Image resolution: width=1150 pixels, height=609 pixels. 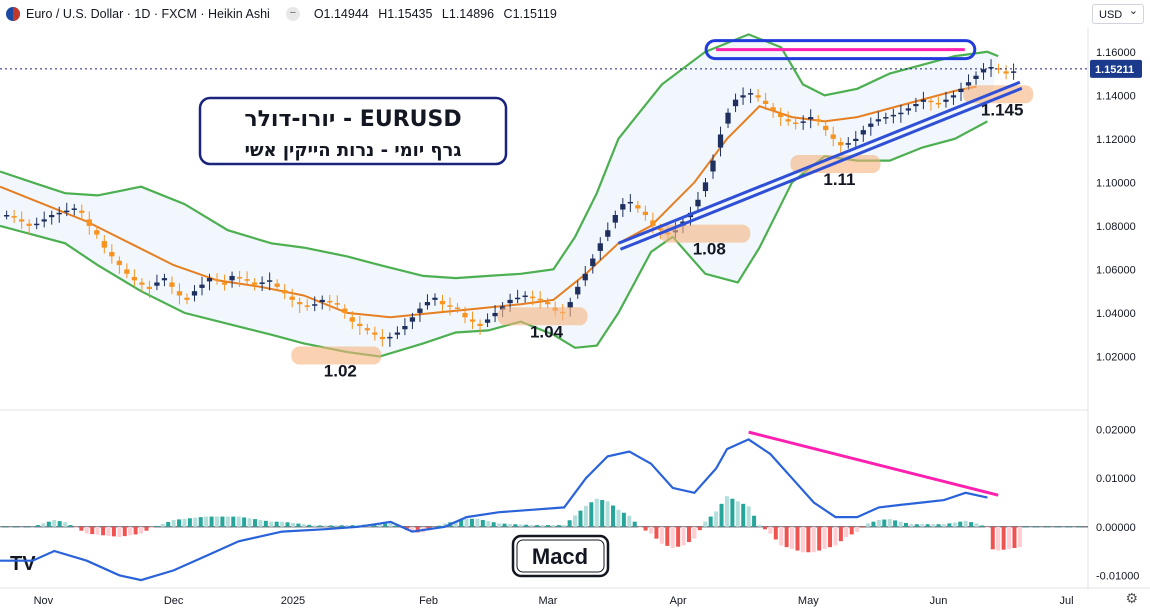 I want to click on support-zone-highlight, so click(x=336, y=355).